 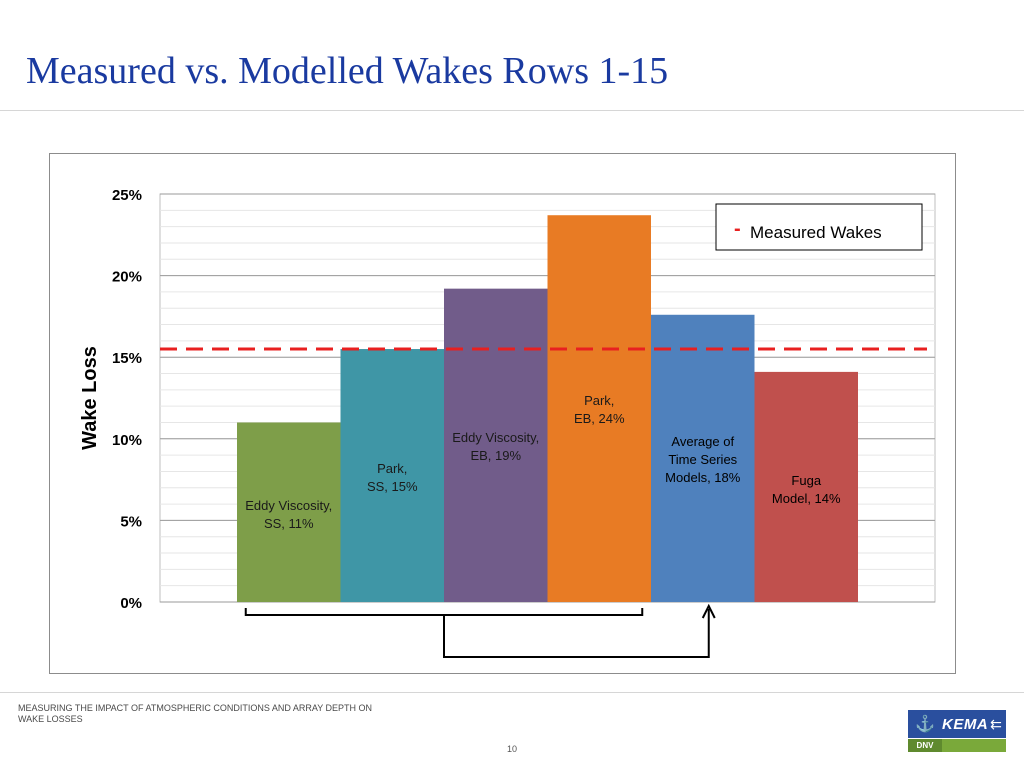 I want to click on kema-dnv-logo: ⚓ KEMA ⇇ DNV, so click(x=957, y=731).